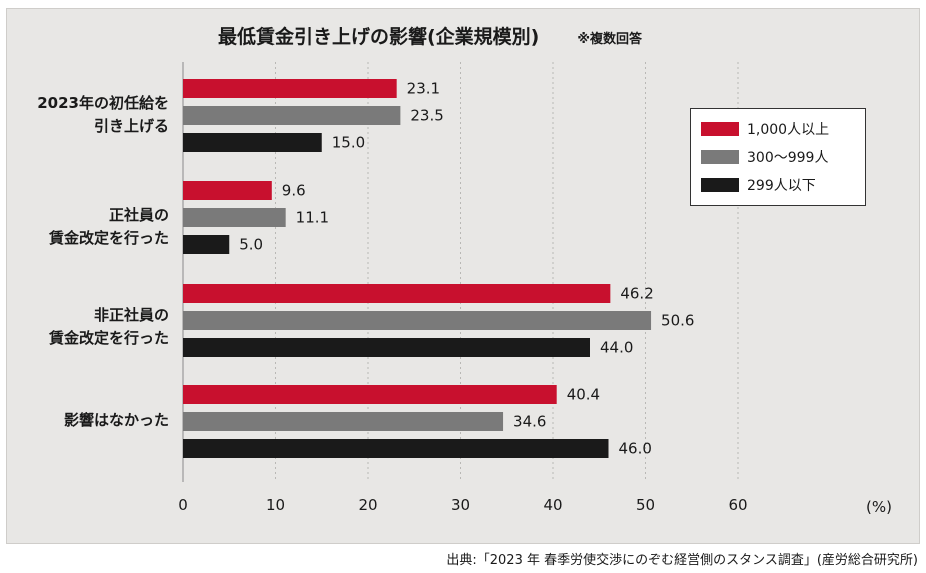 The height and width of the screenshot is (573, 926). What do you see at coordinates (183, 505) in the screenshot?
I see `x-tick-label: 0` at bounding box center [183, 505].